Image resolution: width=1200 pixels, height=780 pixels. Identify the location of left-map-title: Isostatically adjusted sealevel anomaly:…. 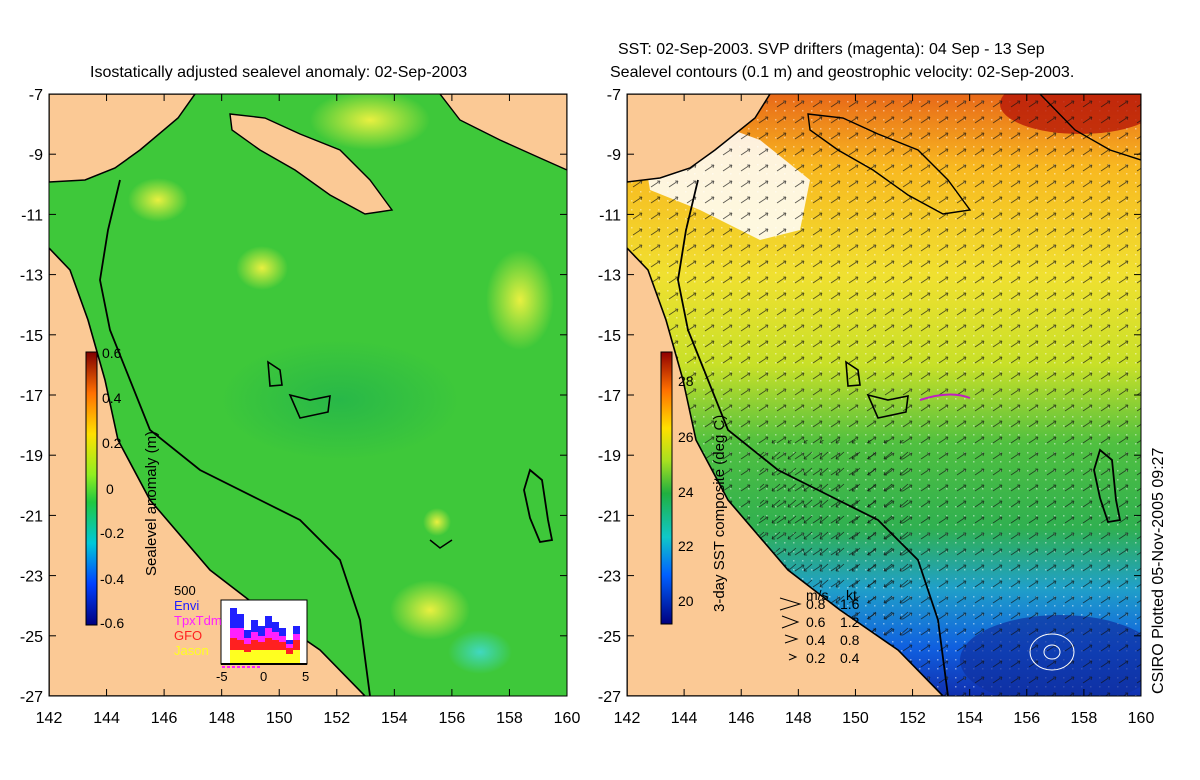
(279, 72).